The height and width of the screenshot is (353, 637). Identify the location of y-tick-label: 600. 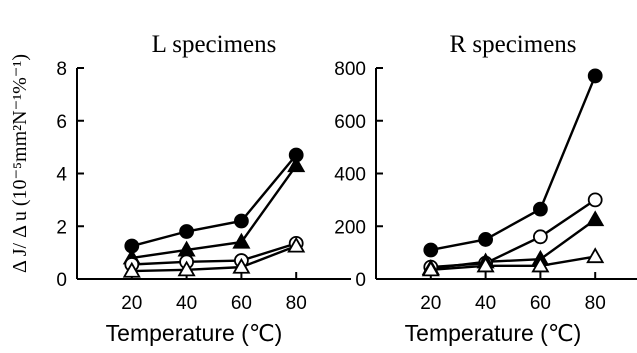
(350, 122).